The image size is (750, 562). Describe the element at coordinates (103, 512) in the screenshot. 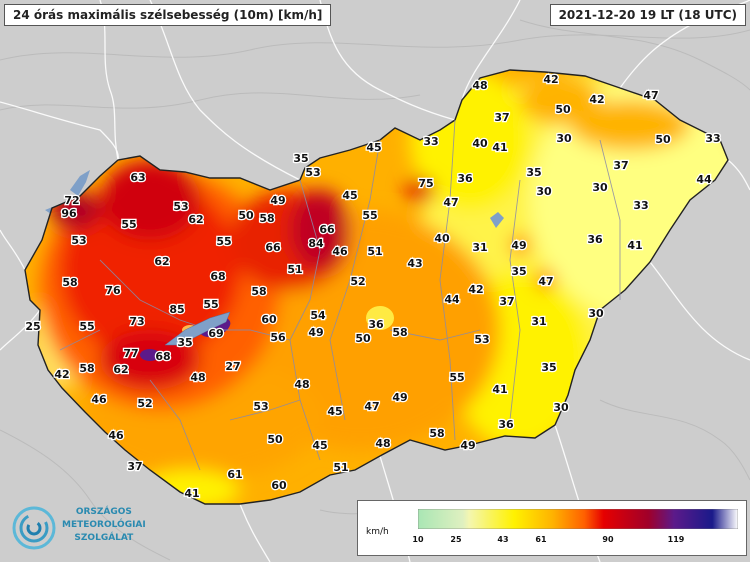

I see `logo-line-1: ORSZÁGOS` at that location.